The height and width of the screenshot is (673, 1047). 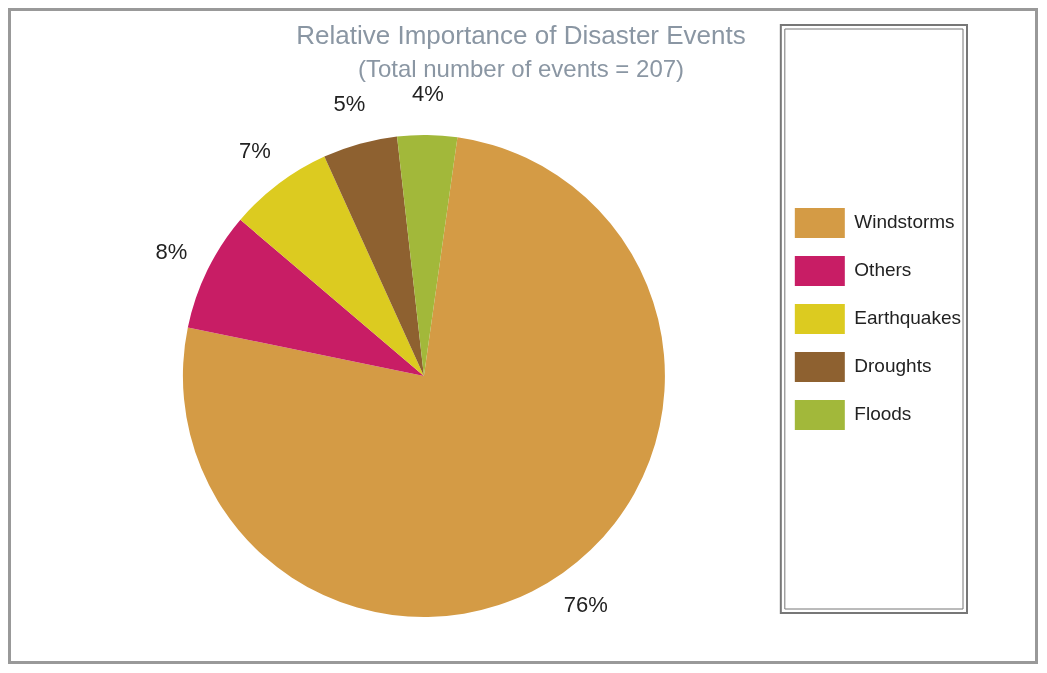 I want to click on legend-label: Windstorms, so click(x=904, y=222).